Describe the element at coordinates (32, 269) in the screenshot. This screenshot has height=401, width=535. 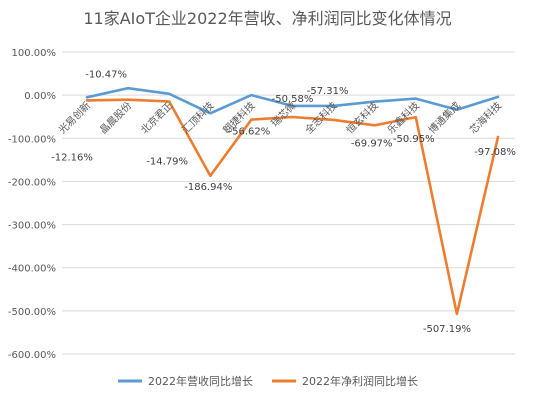
I see `y-tick-label: -400.00%` at that location.